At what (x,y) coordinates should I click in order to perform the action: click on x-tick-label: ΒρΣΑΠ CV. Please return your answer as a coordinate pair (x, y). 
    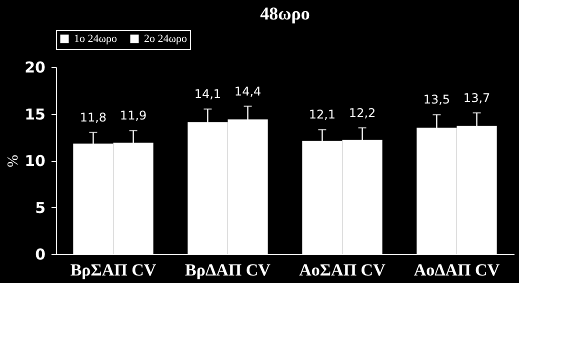
    Looking at the image, I should click on (113, 270).